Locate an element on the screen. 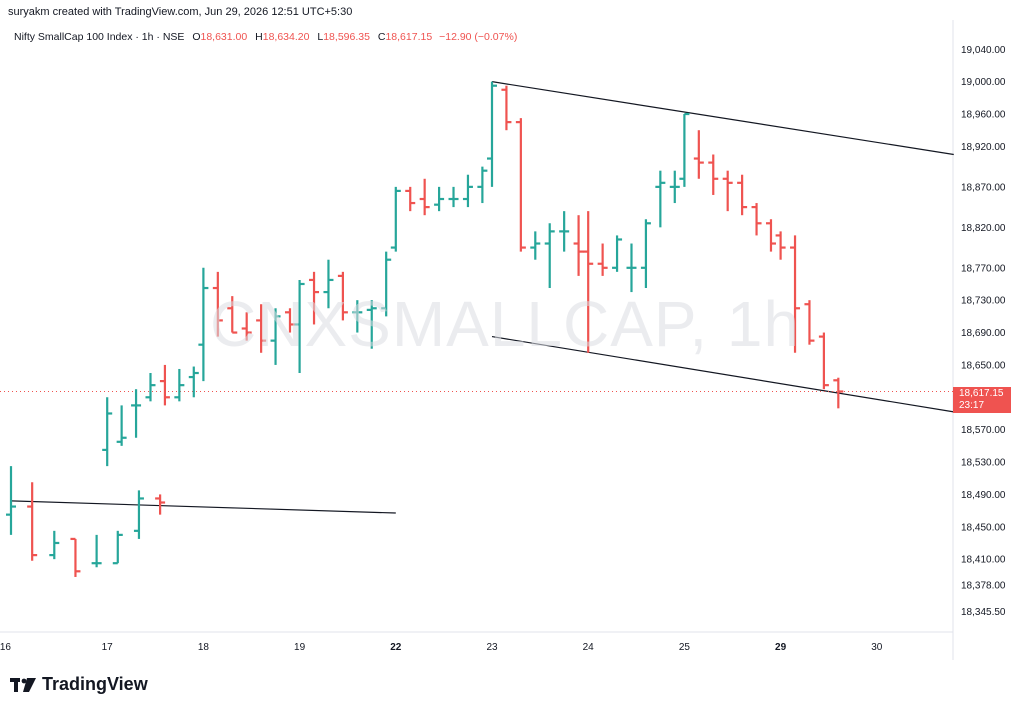 This screenshot has height=710, width=1024. price-tick-label: 18,960.00 is located at coordinates (983, 115).